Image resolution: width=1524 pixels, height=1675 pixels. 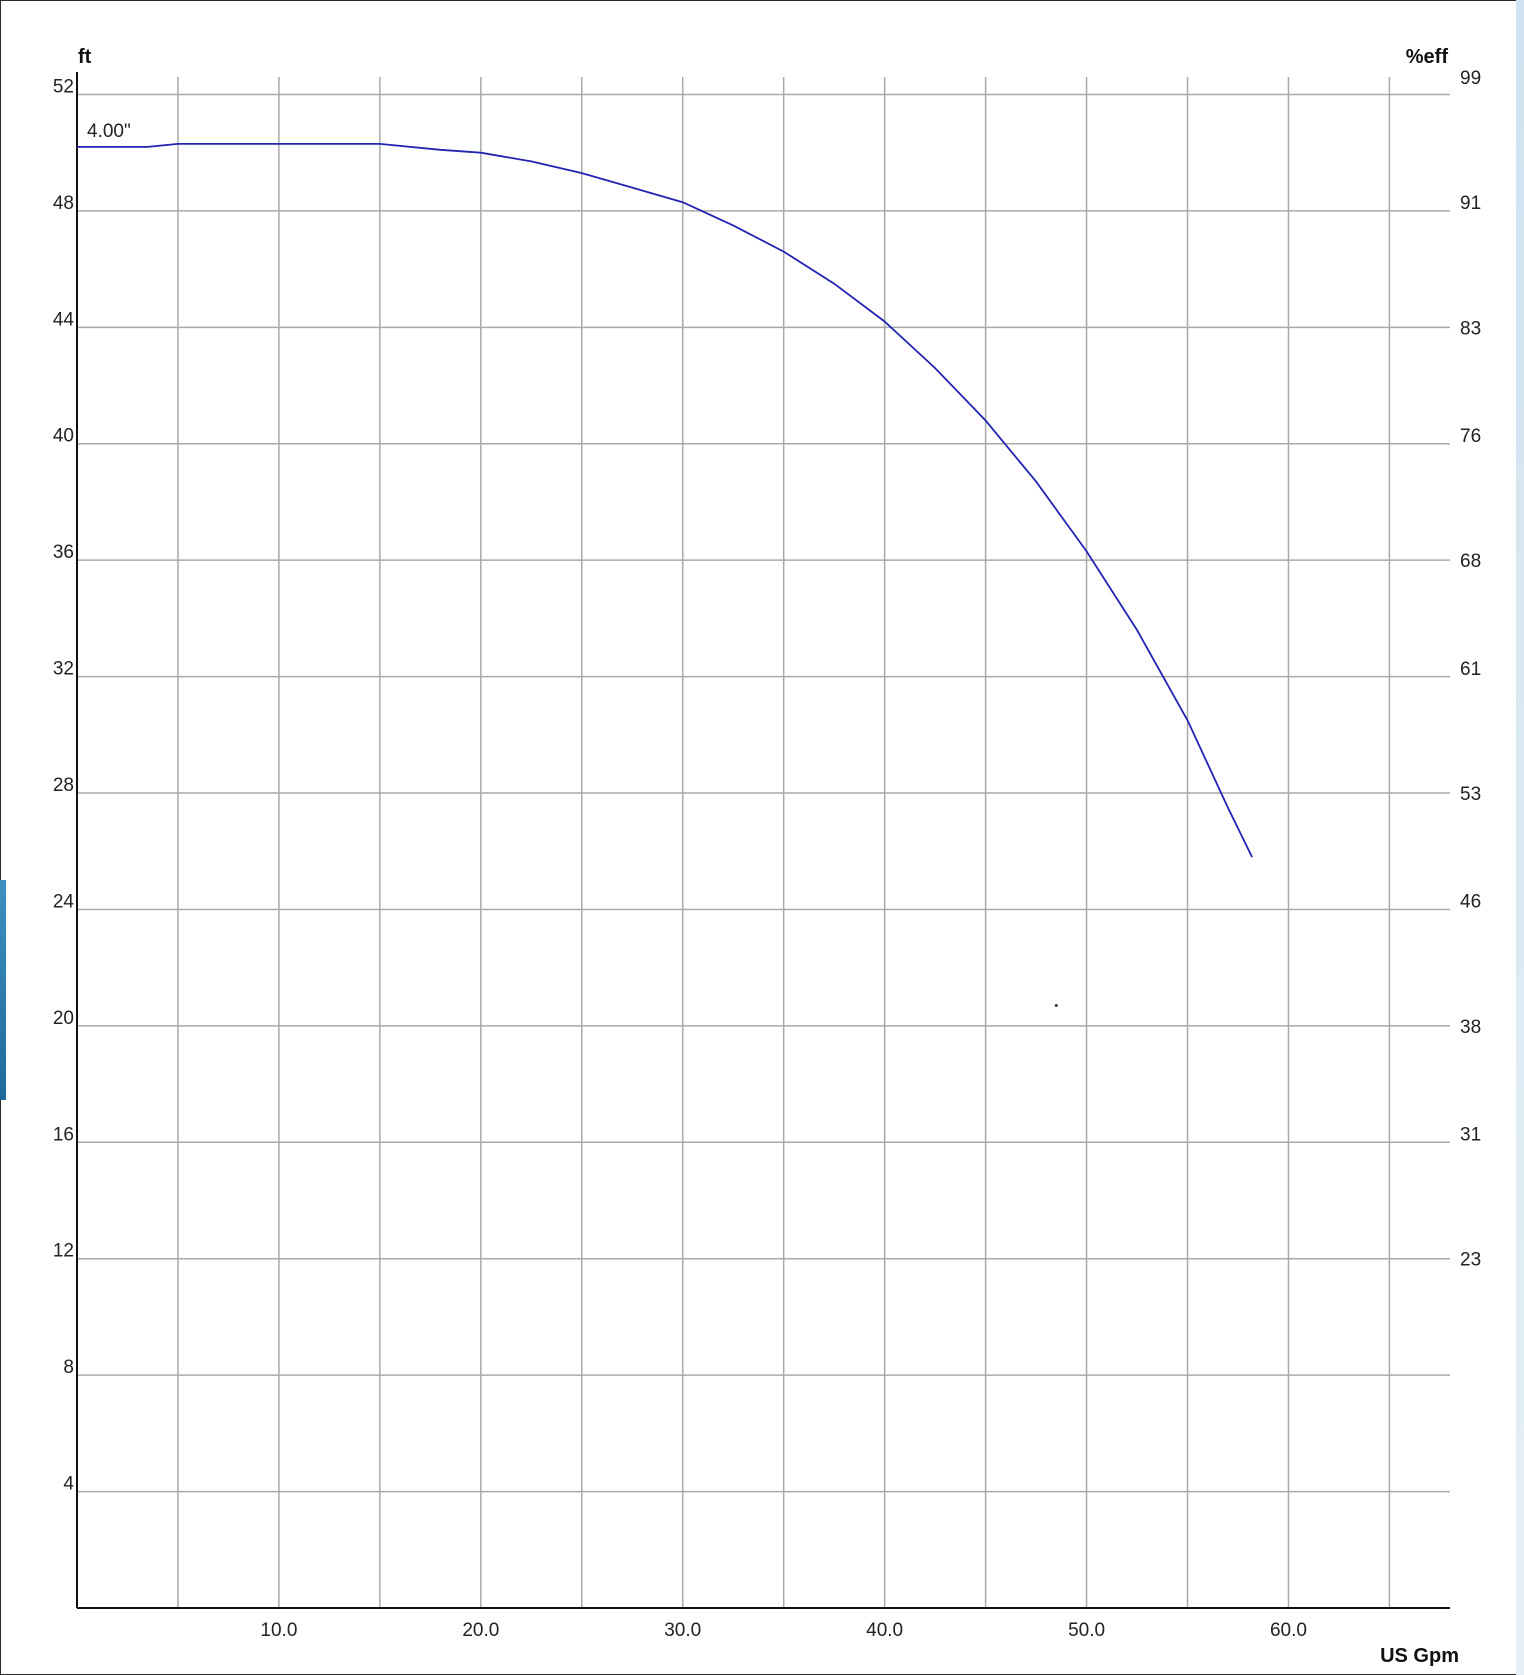 What do you see at coordinates (109, 131) in the screenshot?
I see `curve-label: 4.00"` at bounding box center [109, 131].